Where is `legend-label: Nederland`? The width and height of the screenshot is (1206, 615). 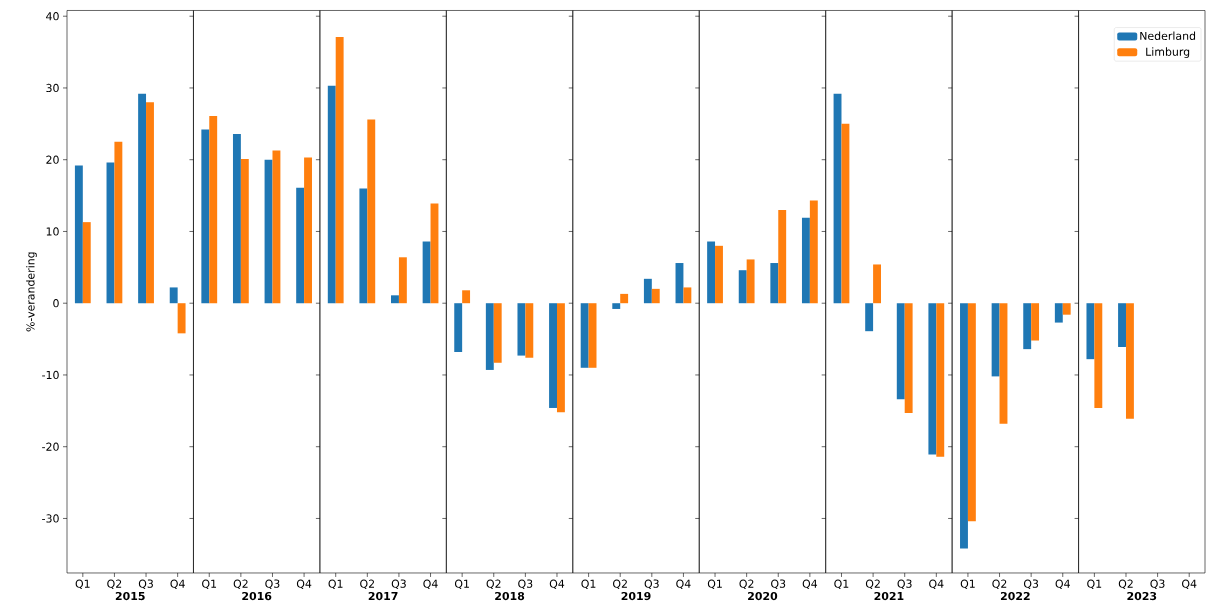 legend-label: Nederland is located at coordinates (1168, 36).